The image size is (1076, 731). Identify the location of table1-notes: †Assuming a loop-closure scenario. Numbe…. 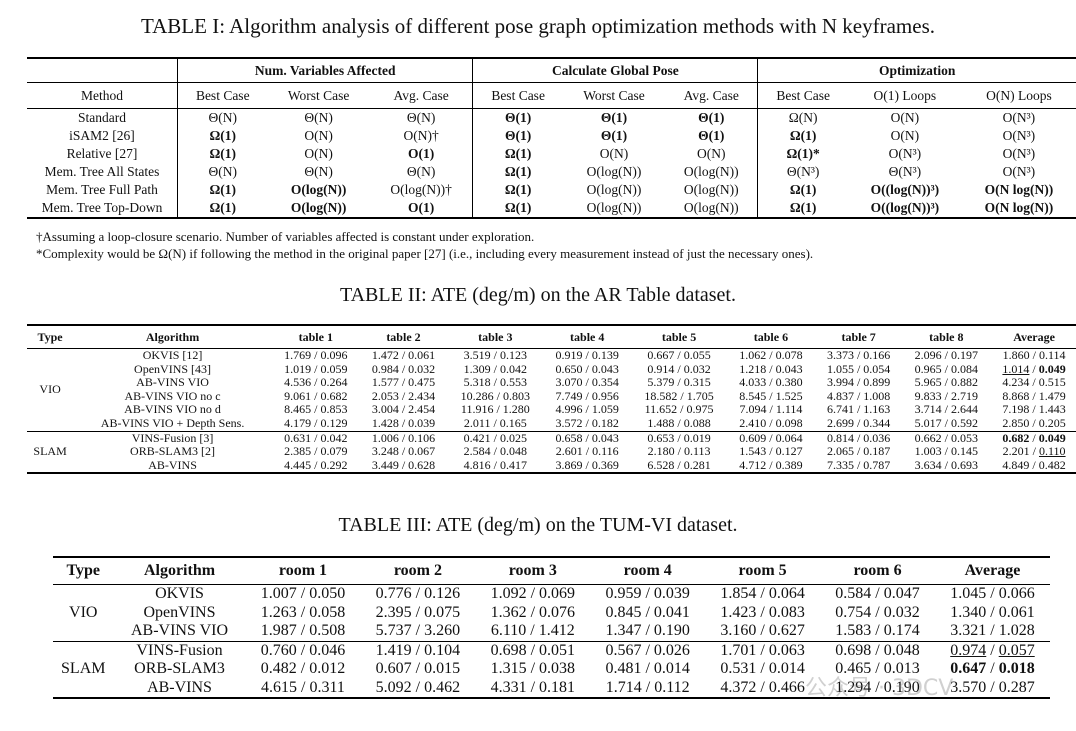
(424, 245).